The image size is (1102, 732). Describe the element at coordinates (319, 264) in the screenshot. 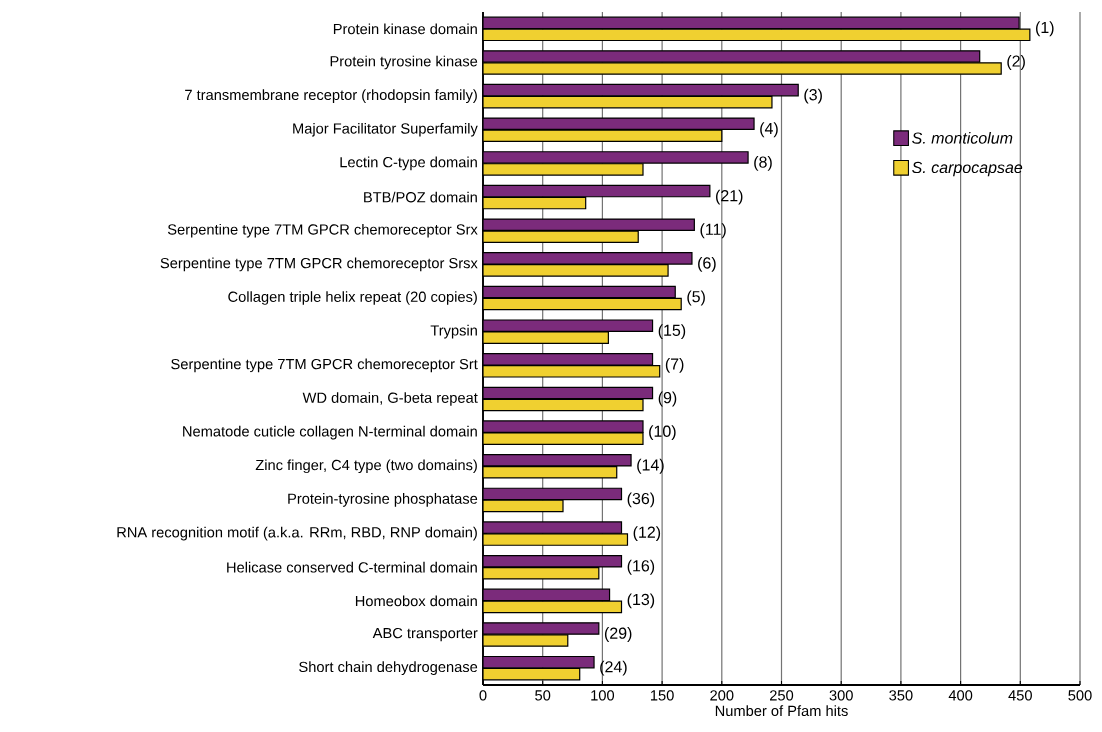

I see `y-tick-label: Serpentine type 7TM GPCR chemoreceptor Srsx` at that location.